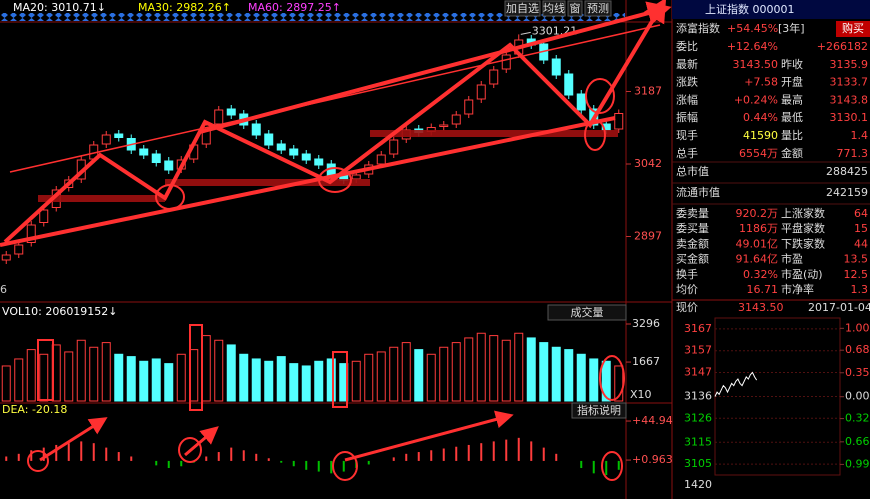 This screenshot has width=870, height=499. What do you see at coordinates (849, 64) in the screenshot?
I see `quote-value: 3135.9` at bounding box center [849, 64].